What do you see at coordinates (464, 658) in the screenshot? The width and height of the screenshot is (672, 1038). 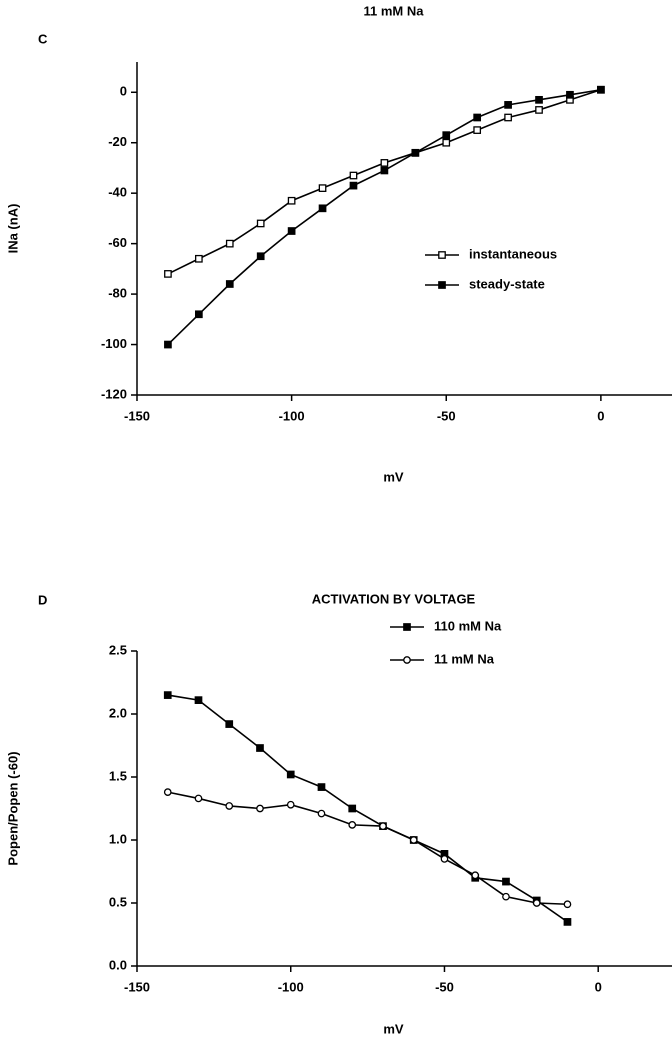 I see `legend-label: 11 mM Na` at bounding box center [464, 658].